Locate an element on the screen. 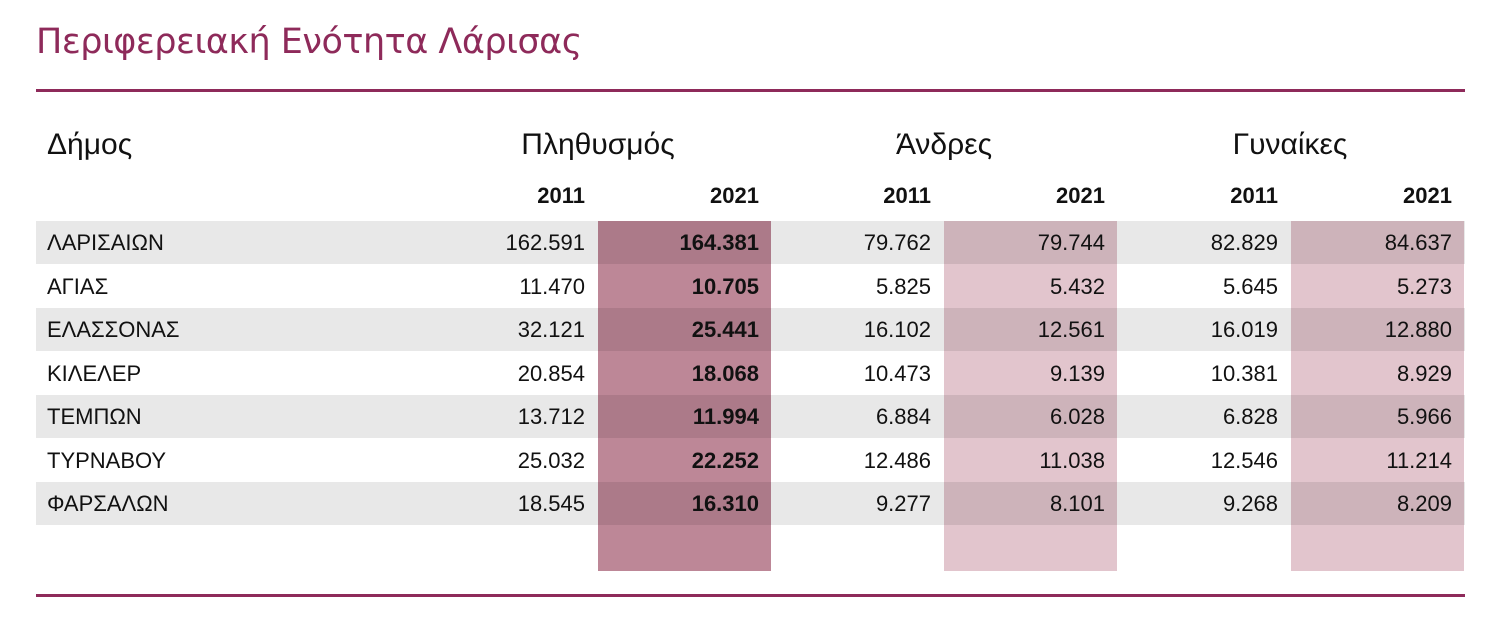 This screenshot has width=1500, height=636. population-header: Πληθυσμός is located at coordinates (598, 144).